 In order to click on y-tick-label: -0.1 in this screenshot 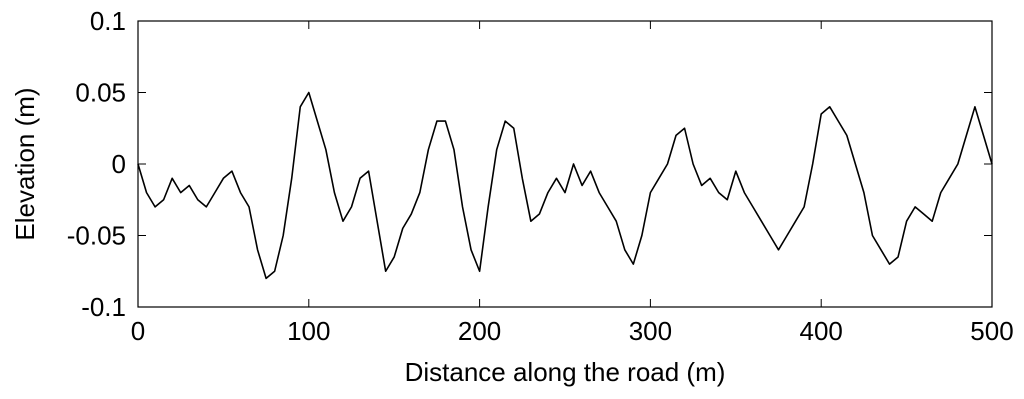, I will do `click(103, 307)`.